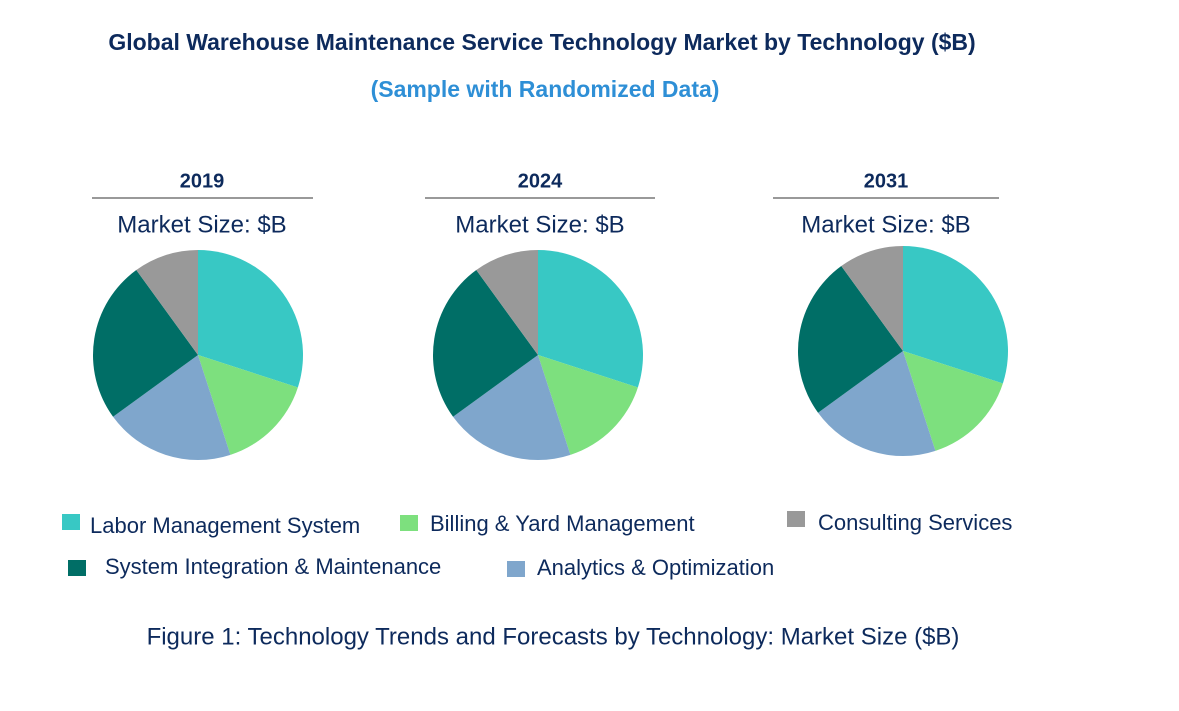  Describe the element at coordinates (886, 181) in the screenshot. I see `pie-title: 2031` at that location.